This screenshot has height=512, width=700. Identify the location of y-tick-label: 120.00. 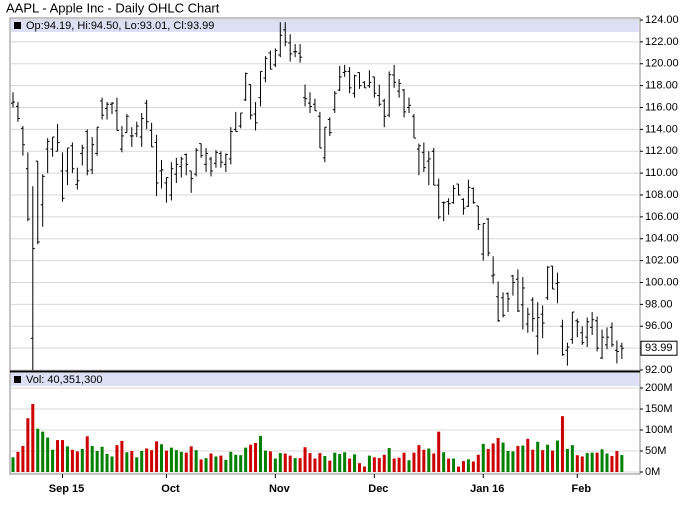
(662, 64).